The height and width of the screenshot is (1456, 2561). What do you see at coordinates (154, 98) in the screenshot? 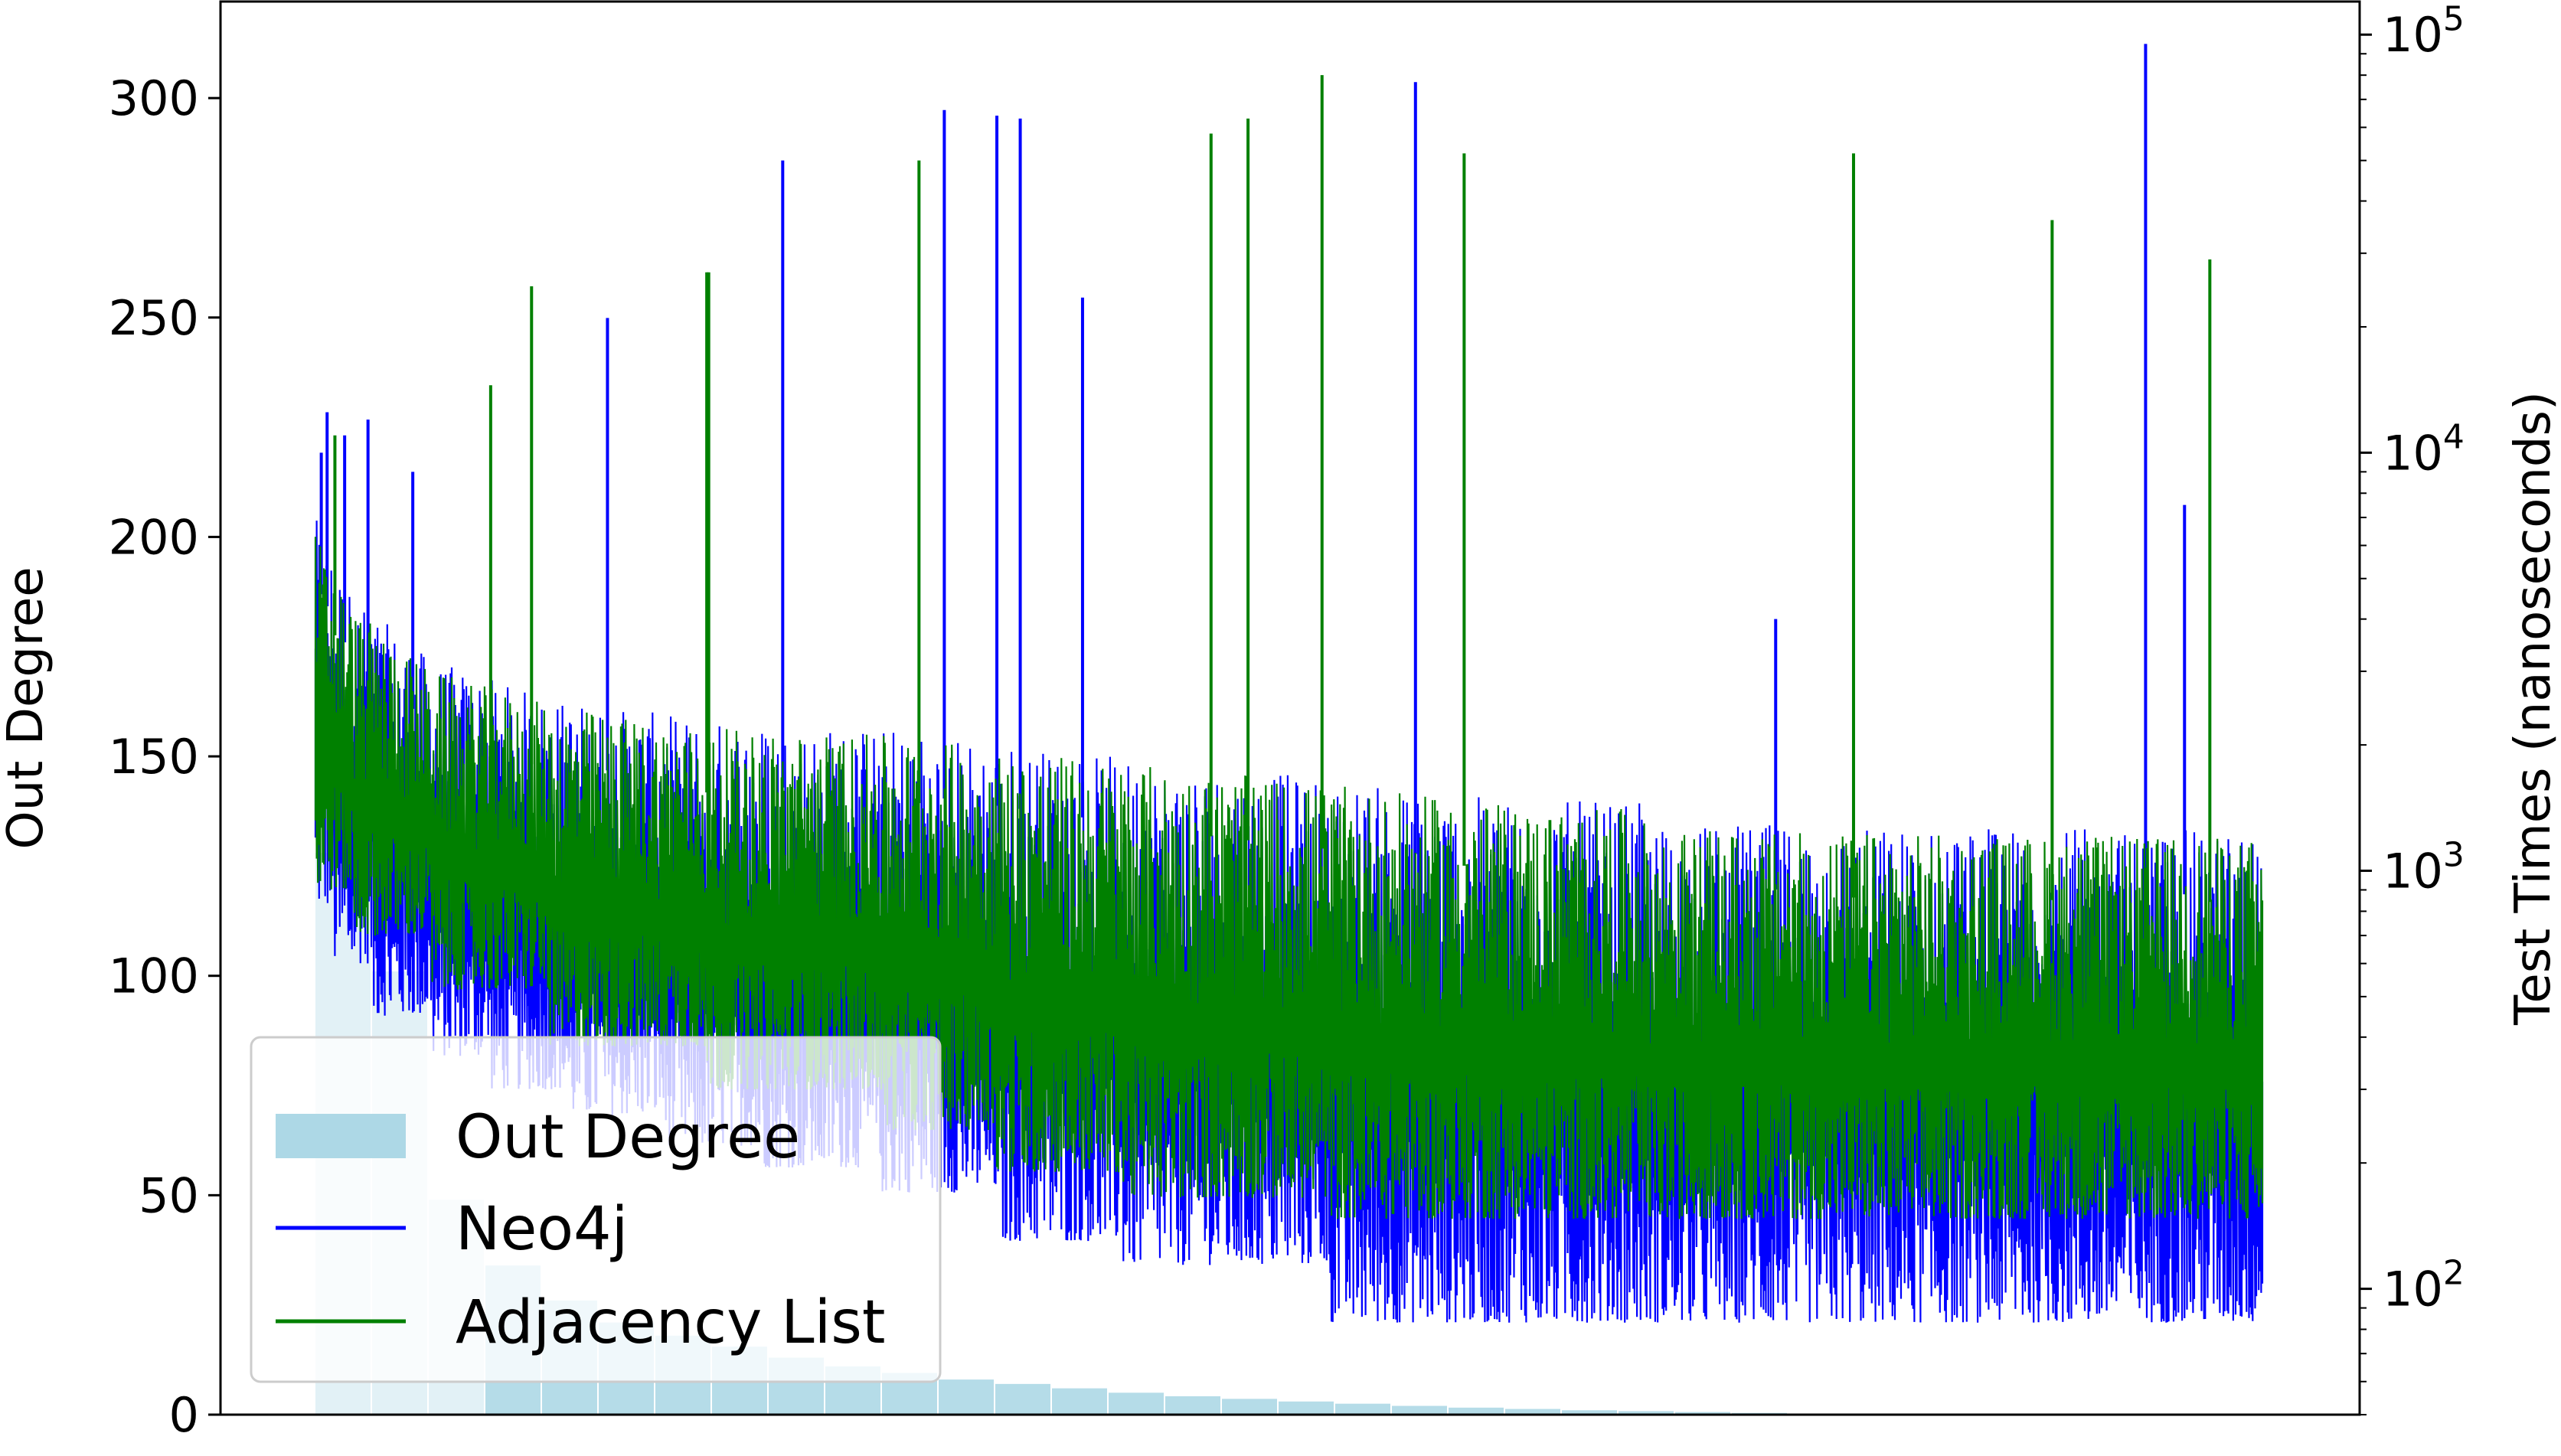
I see `y-tick-label: 300` at bounding box center [154, 98].